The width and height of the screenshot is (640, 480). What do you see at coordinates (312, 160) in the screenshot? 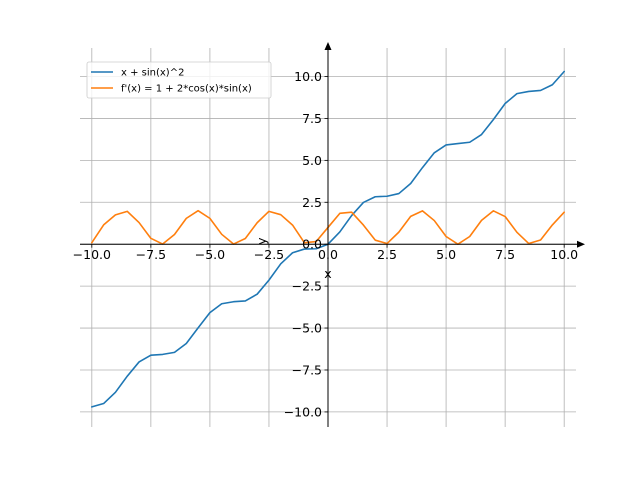
I see `y-tick-label-7: 5.0` at bounding box center [312, 160].